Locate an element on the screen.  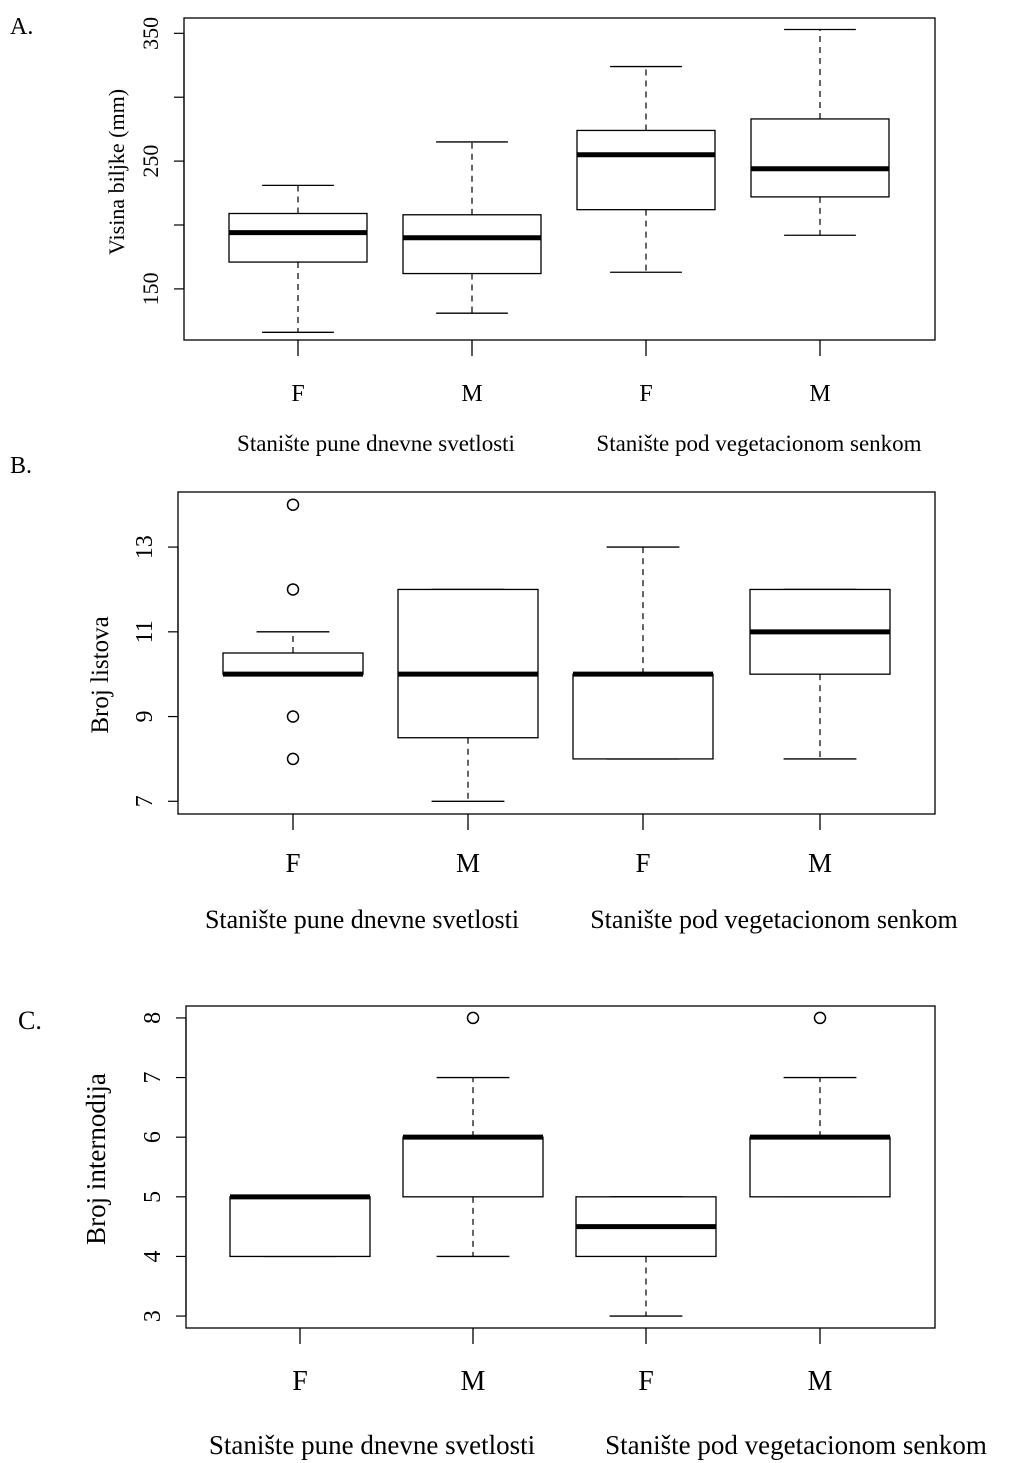
panel-a-y-tick-label: 250 is located at coordinates (150, 161).